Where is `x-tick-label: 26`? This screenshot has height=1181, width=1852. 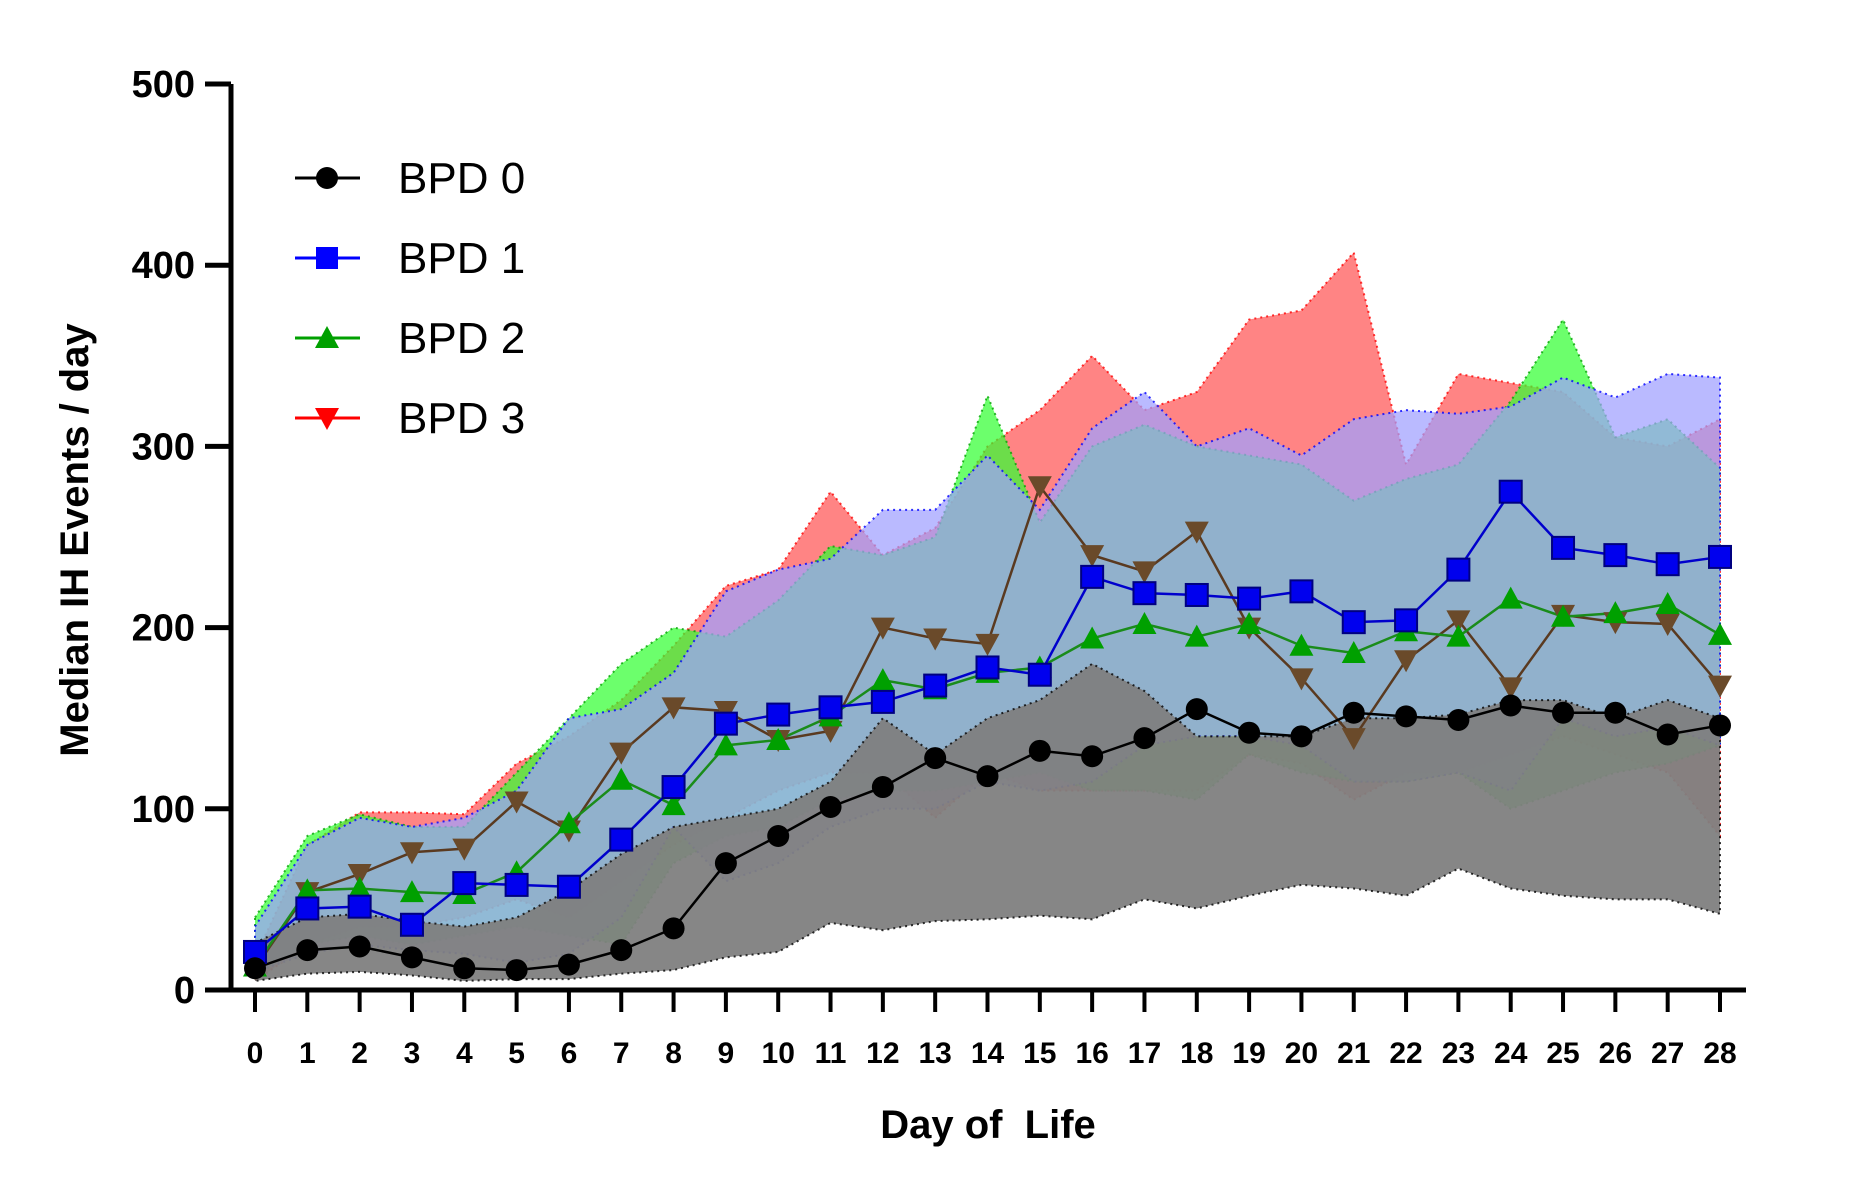 x-tick-label: 26 is located at coordinates (1615, 1053).